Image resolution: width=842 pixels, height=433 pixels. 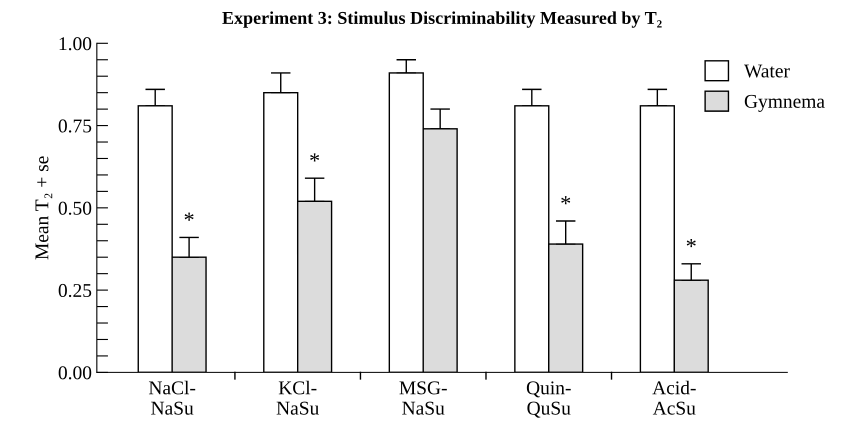 What do you see at coordinates (548, 399) in the screenshot?
I see `x-tick-label: Quin- QuSu` at bounding box center [548, 399].